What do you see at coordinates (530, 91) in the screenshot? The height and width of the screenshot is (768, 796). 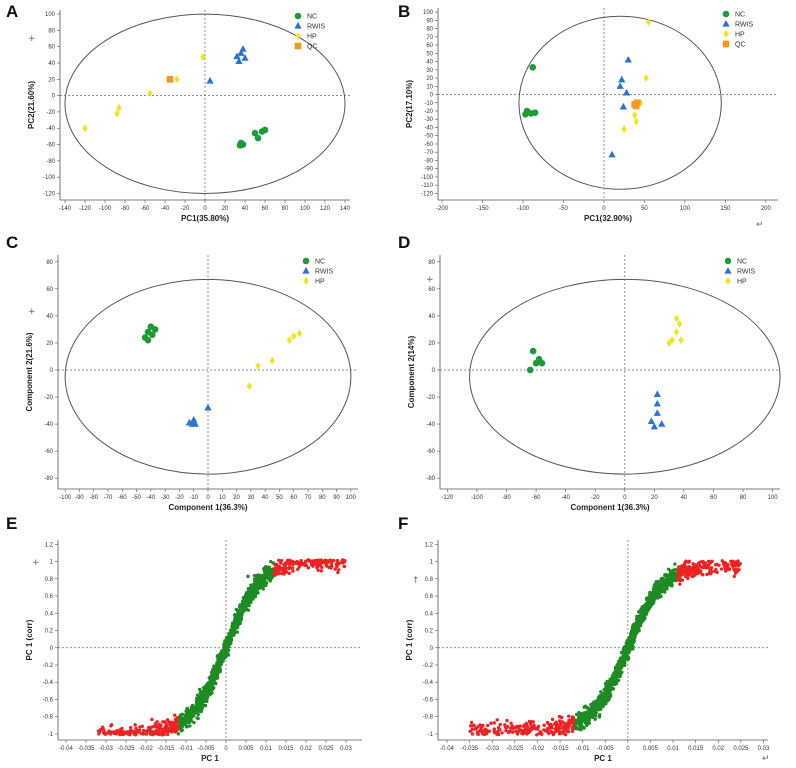 I see `series-nc` at bounding box center [530, 91].